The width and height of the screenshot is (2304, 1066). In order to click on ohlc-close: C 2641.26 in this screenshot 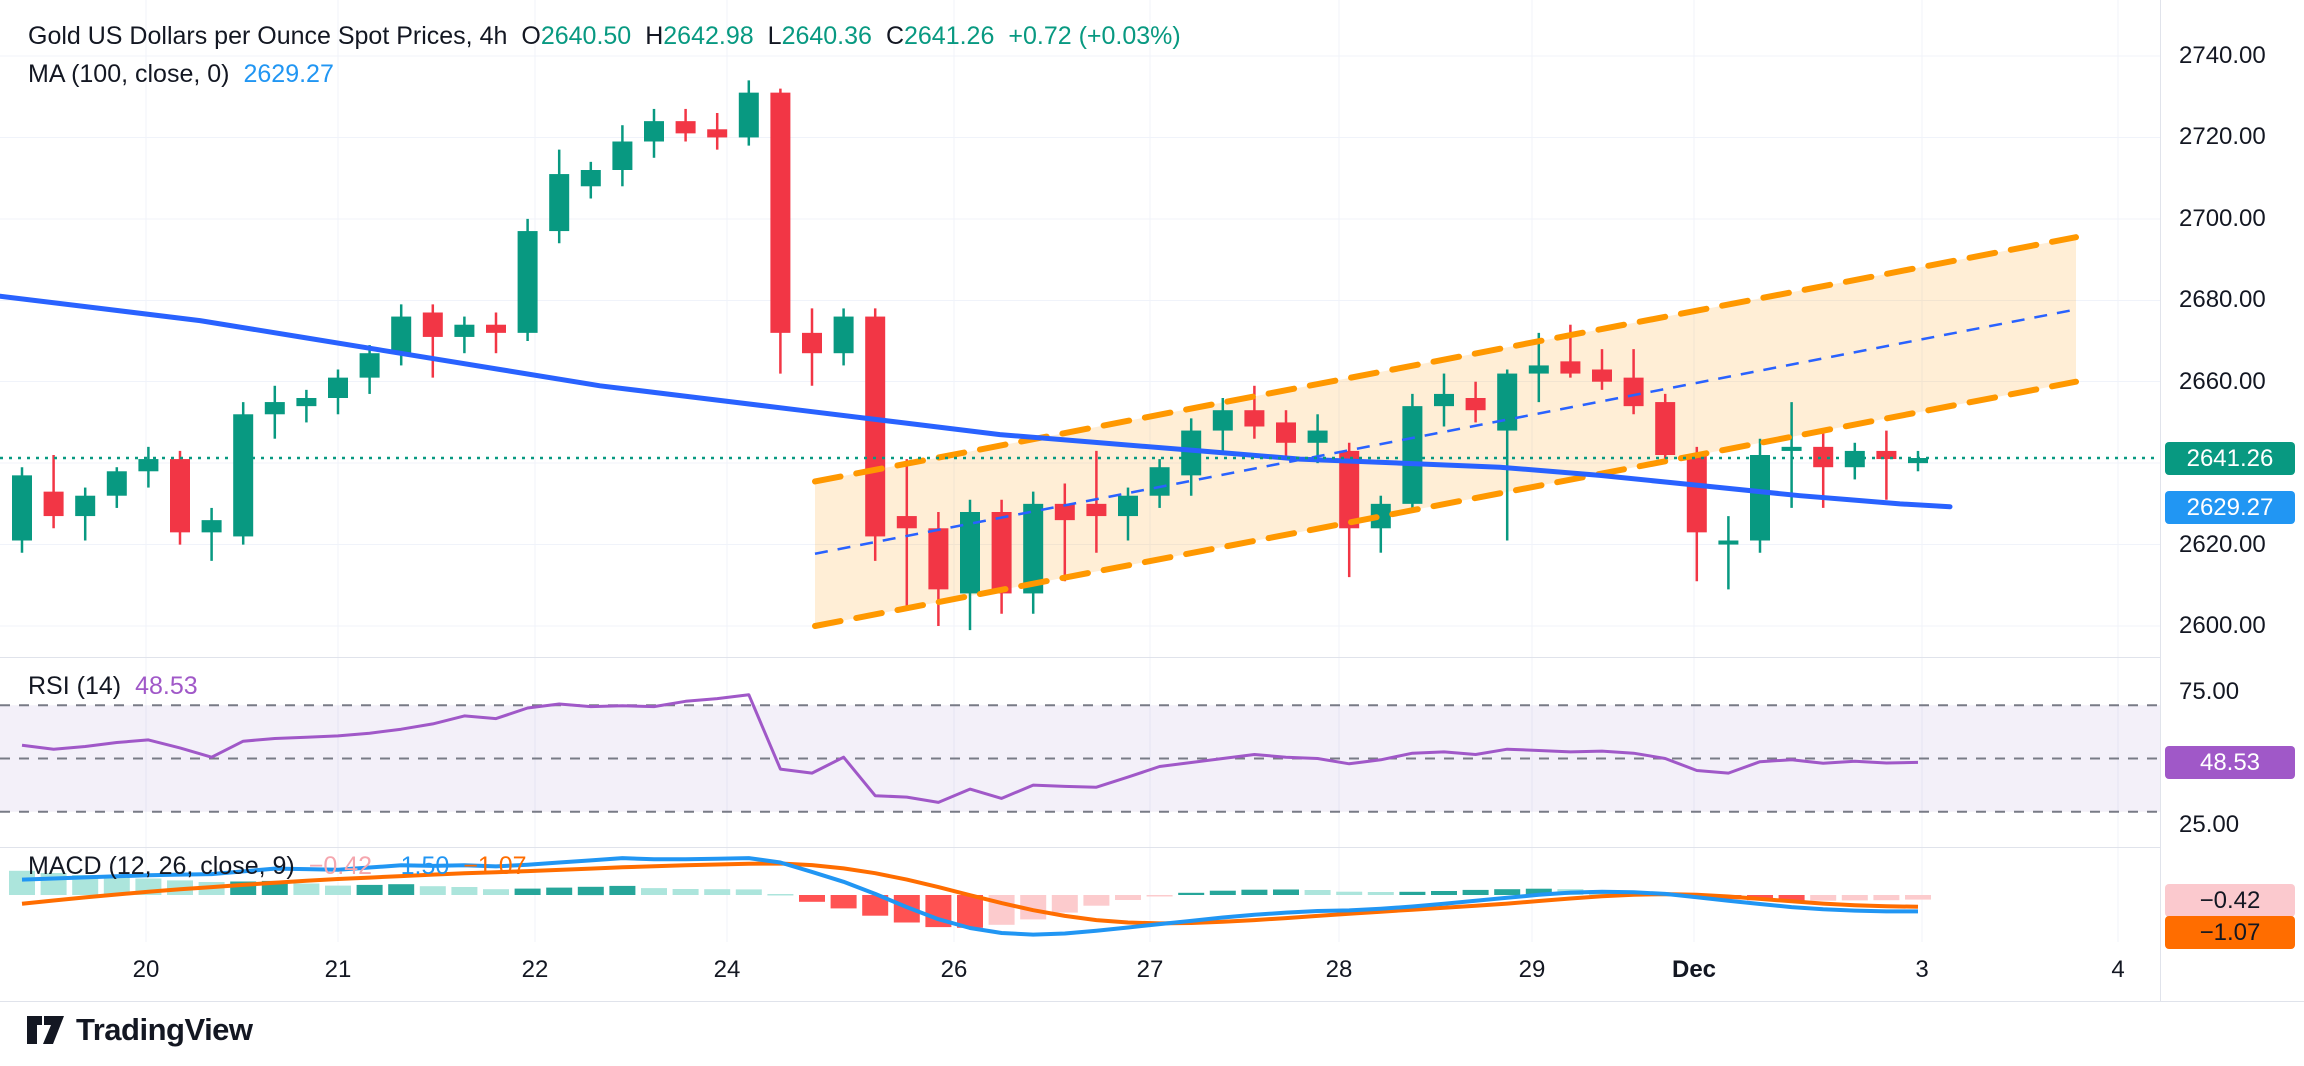, I will do `click(940, 36)`.